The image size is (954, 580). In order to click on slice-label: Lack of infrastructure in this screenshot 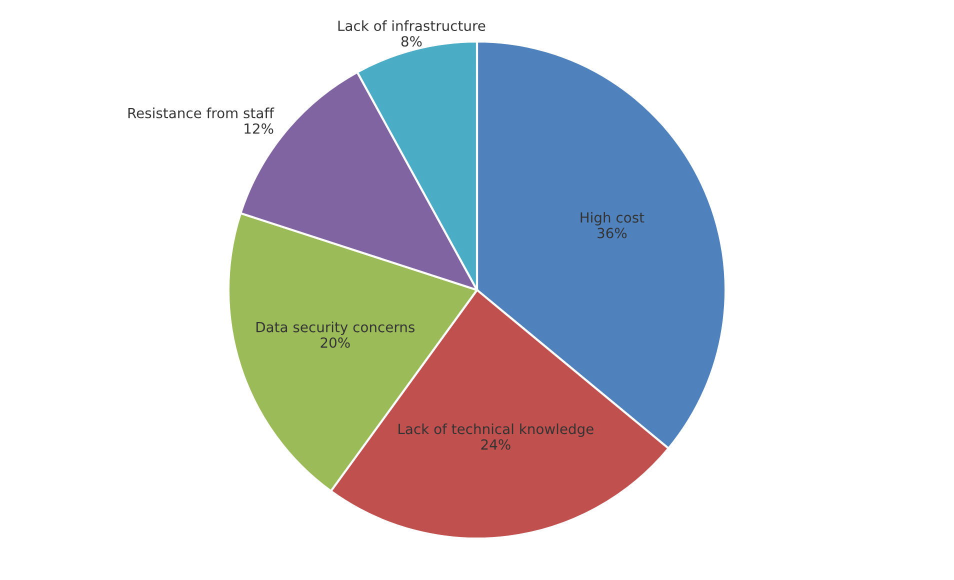, I will do `click(412, 26)`.